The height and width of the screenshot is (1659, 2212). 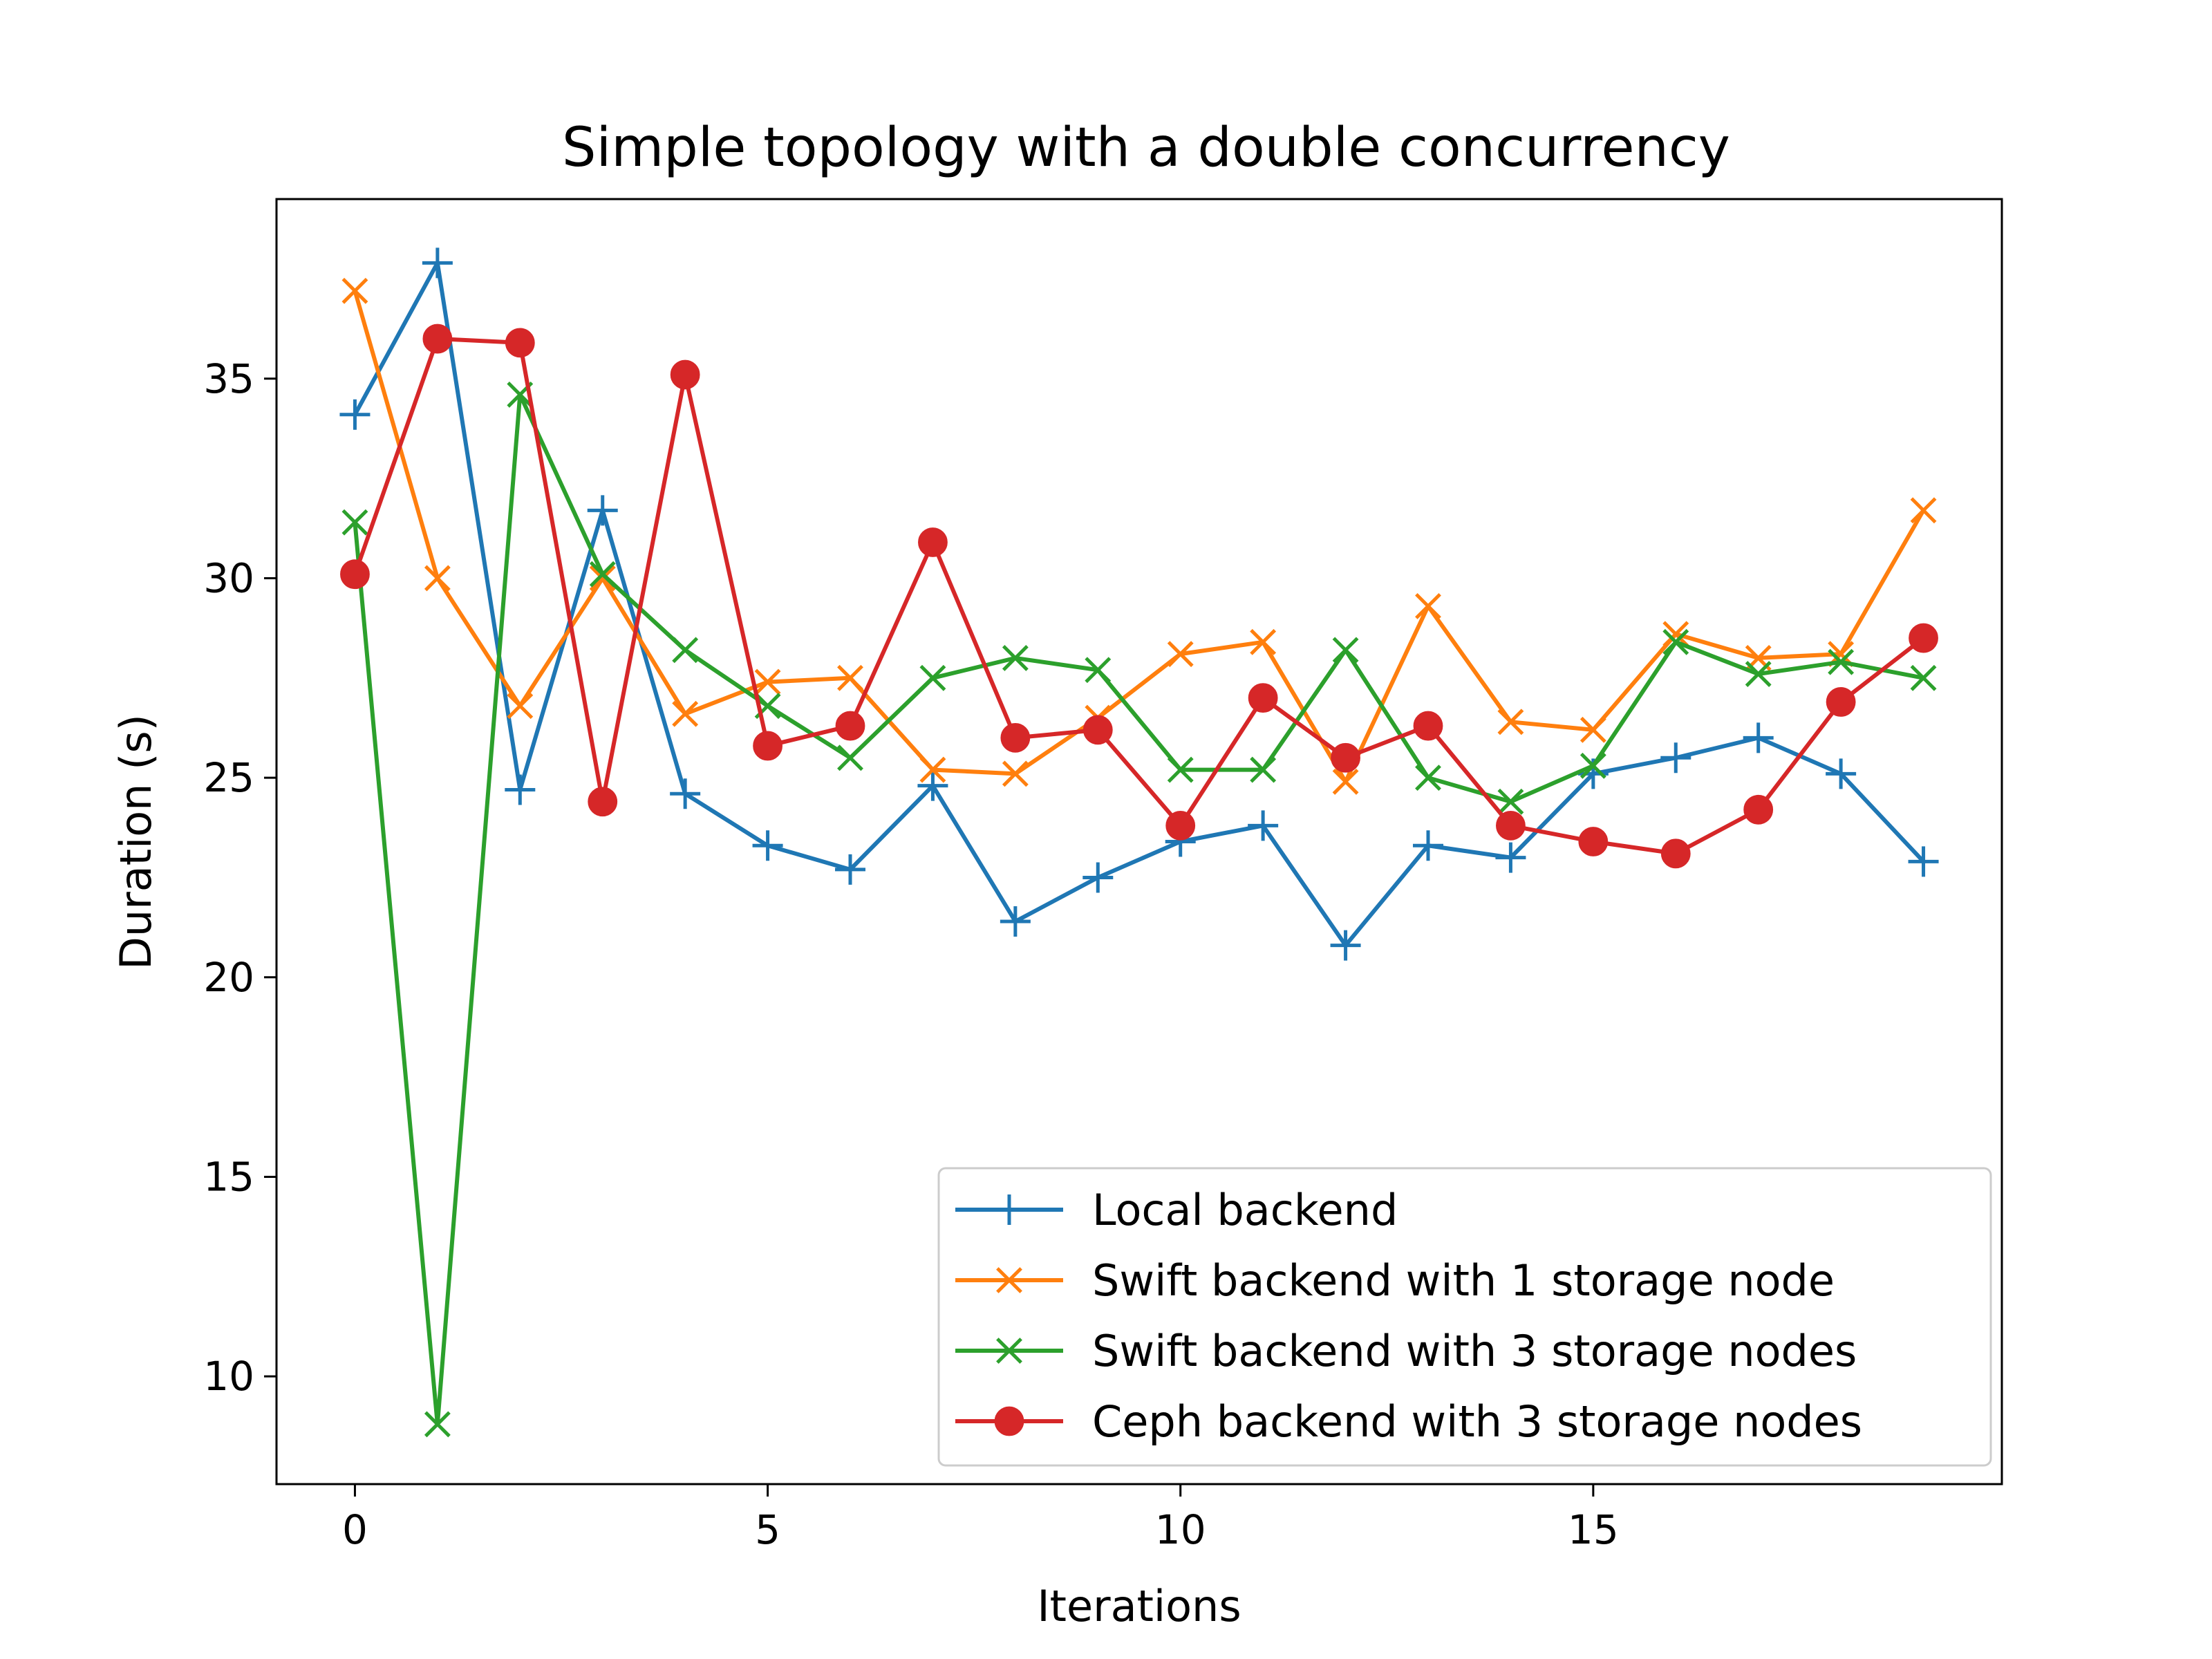 What do you see at coordinates (239, 878) in the screenshot?
I see `y-axis-ticks: 10 15 20 25 30 35` at bounding box center [239, 878].